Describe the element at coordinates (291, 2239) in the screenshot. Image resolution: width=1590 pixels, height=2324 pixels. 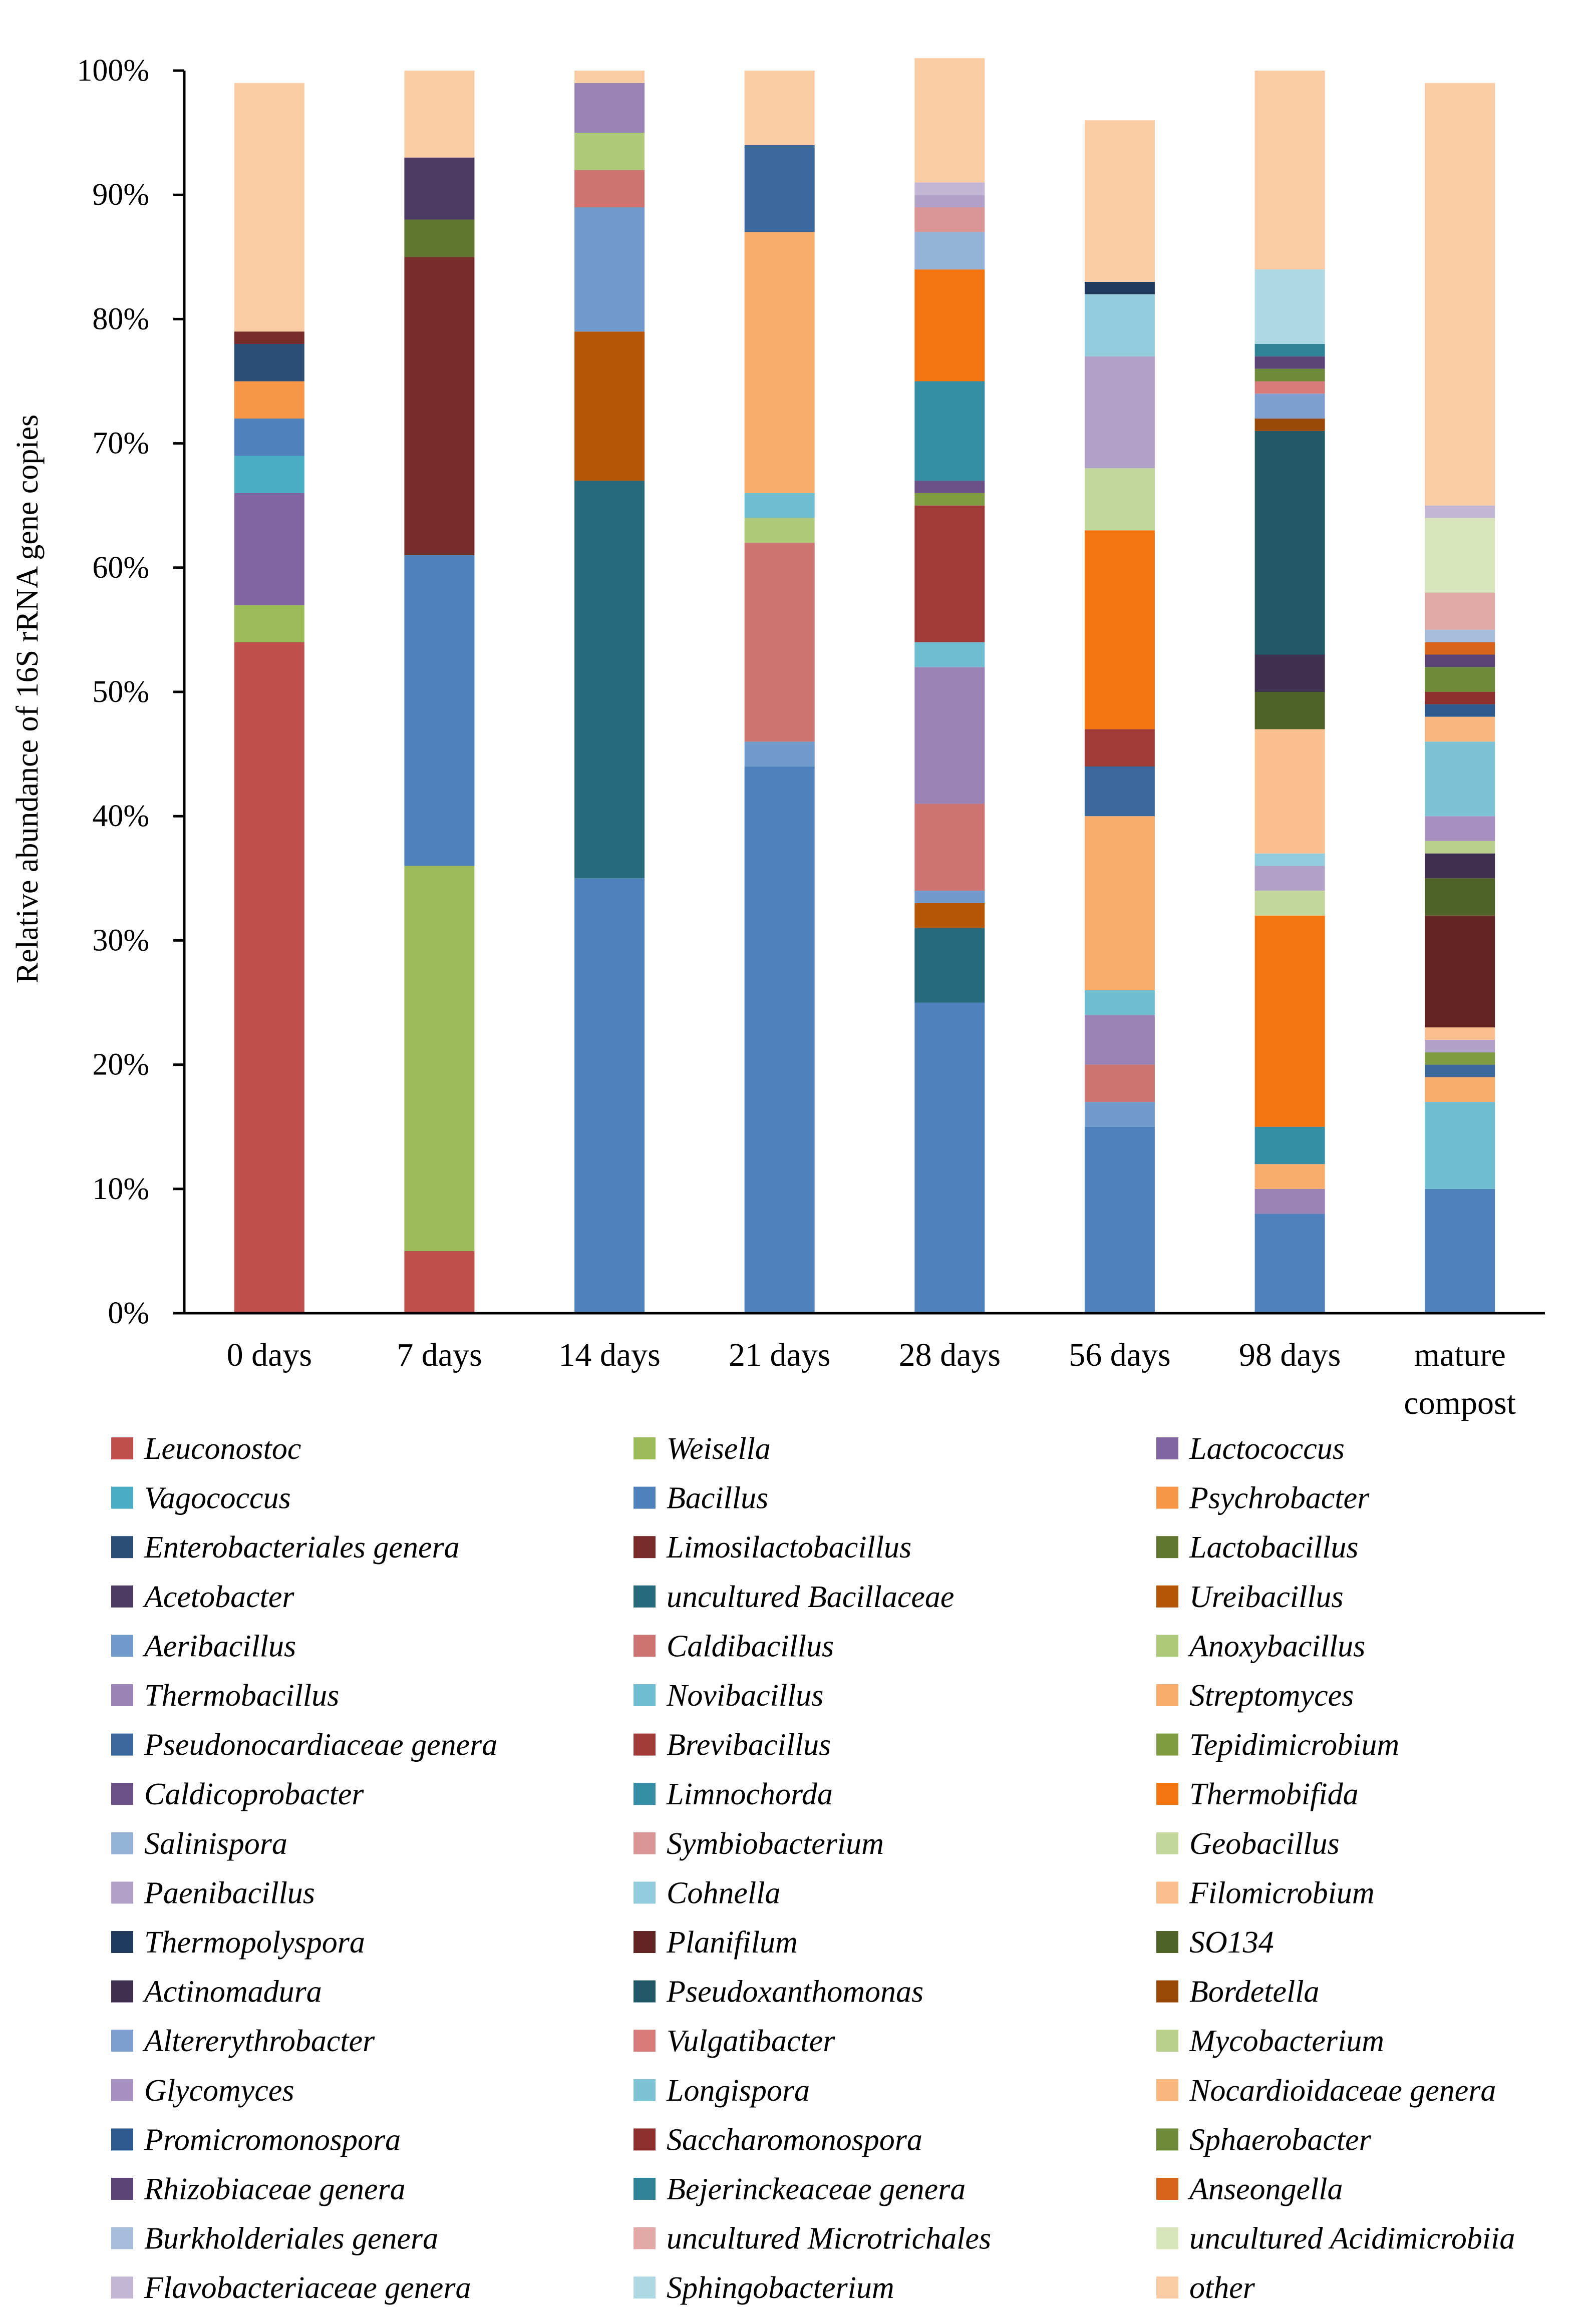
I see `legend-label: Burkholderiales genera` at that location.